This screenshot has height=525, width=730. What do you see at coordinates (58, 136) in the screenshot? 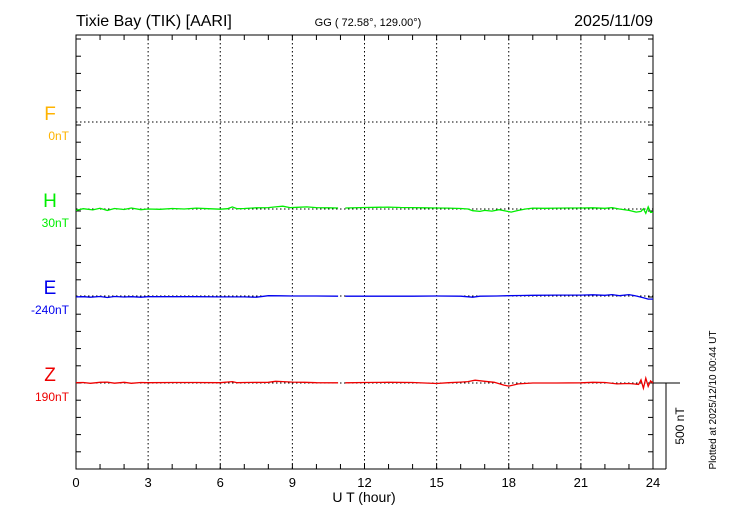
I see `baseline-value-f: 0nT` at bounding box center [58, 136].